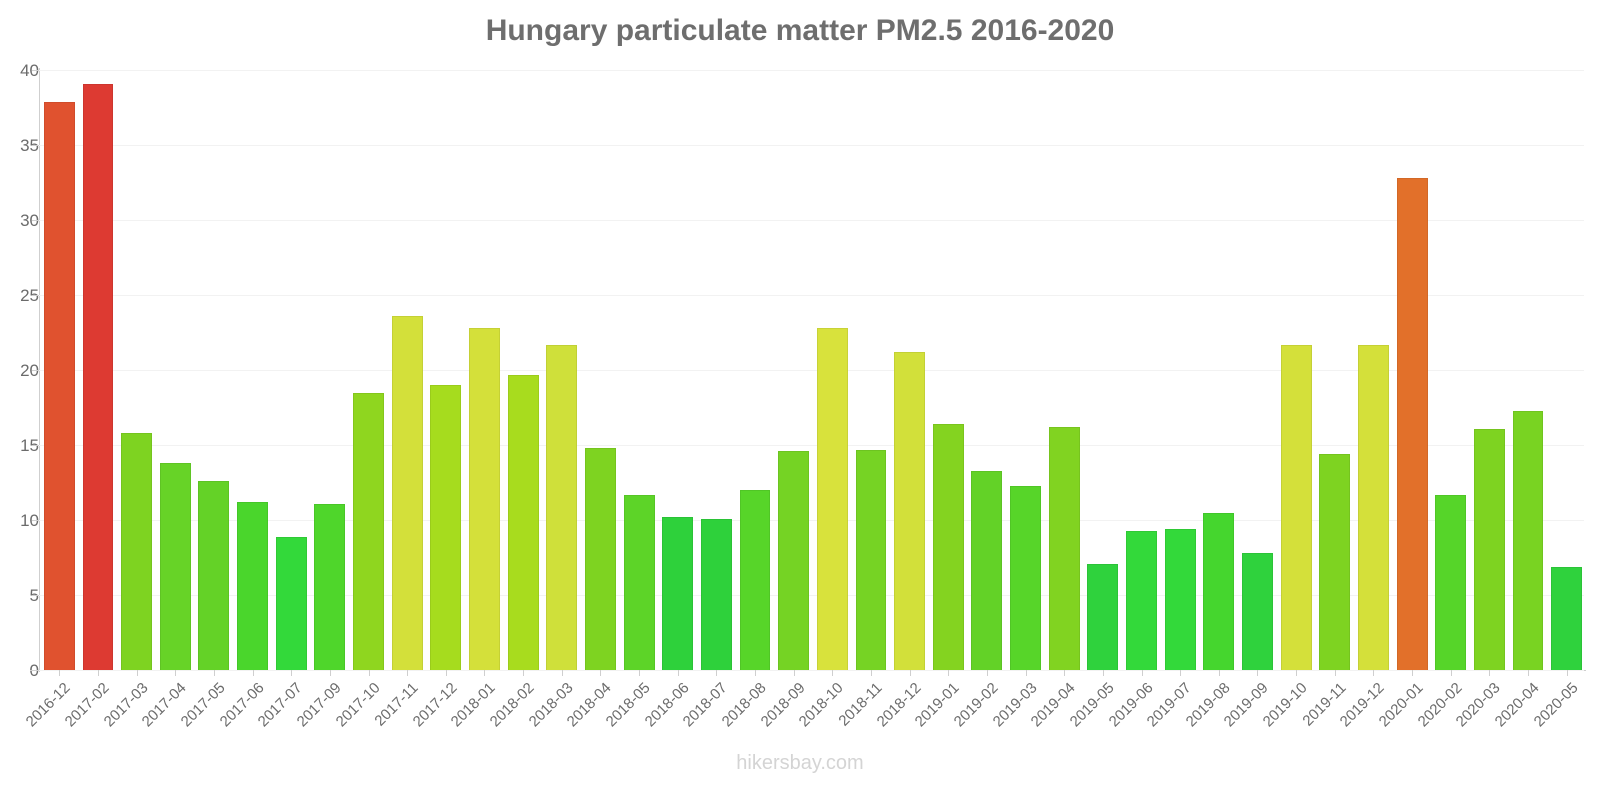 Image resolution: width=1600 pixels, height=800 pixels. I want to click on y-tick-label: 25, so click(29, 295).